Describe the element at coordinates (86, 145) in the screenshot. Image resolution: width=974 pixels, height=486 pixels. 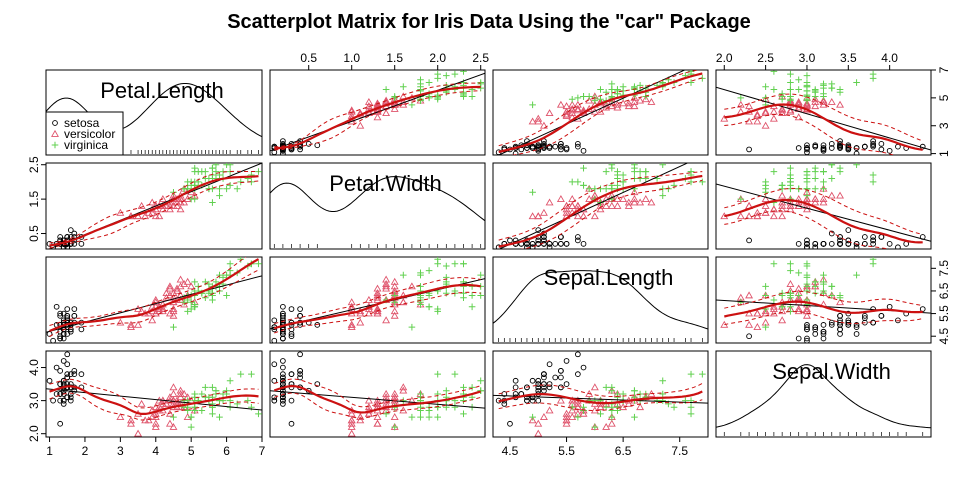
I see `legend-label-virginica: virginica` at that location.